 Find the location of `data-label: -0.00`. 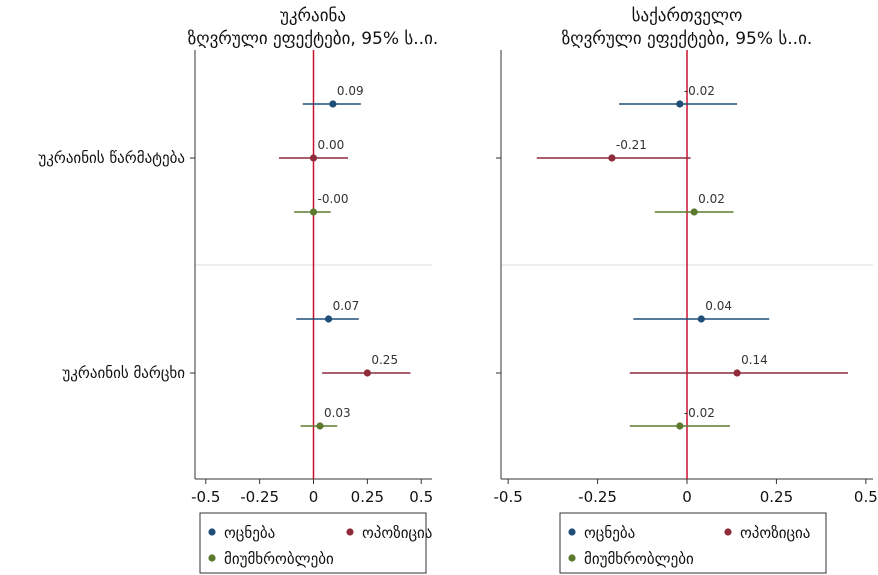

data-label: -0.00 is located at coordinates (333, 199).